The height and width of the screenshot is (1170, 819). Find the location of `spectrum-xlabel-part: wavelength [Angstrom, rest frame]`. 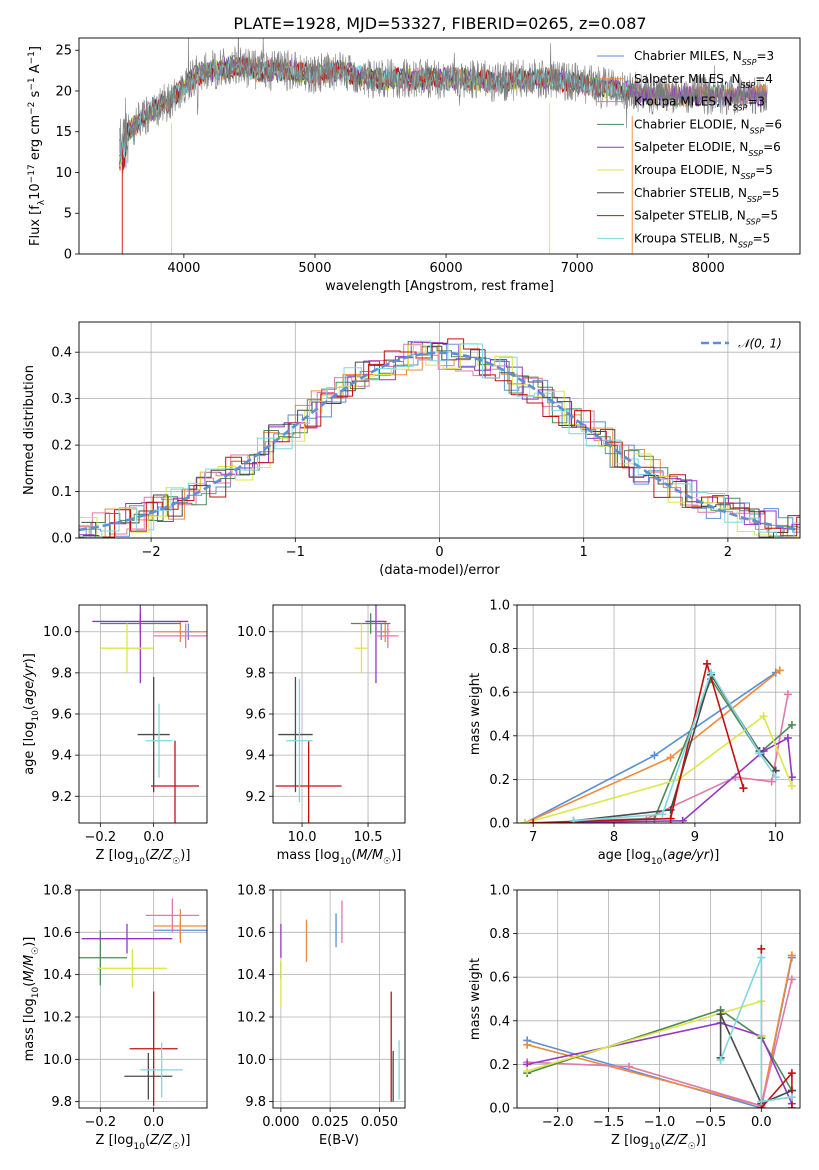

spectrum-xlabel-part: wavelength [Angstrom, rest frame] is located at coordinates (439, 286).